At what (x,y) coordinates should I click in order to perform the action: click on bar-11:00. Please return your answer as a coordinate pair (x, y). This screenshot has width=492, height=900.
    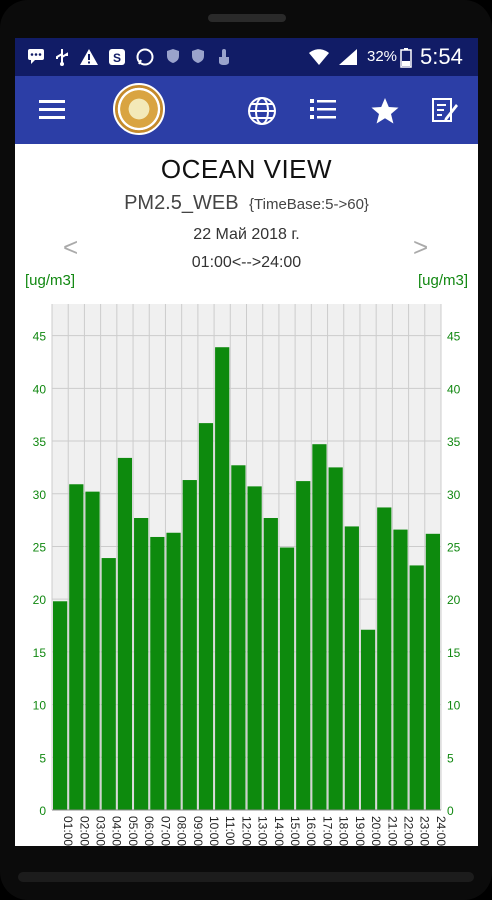
    Looking at the image, I should click on (222, 578).